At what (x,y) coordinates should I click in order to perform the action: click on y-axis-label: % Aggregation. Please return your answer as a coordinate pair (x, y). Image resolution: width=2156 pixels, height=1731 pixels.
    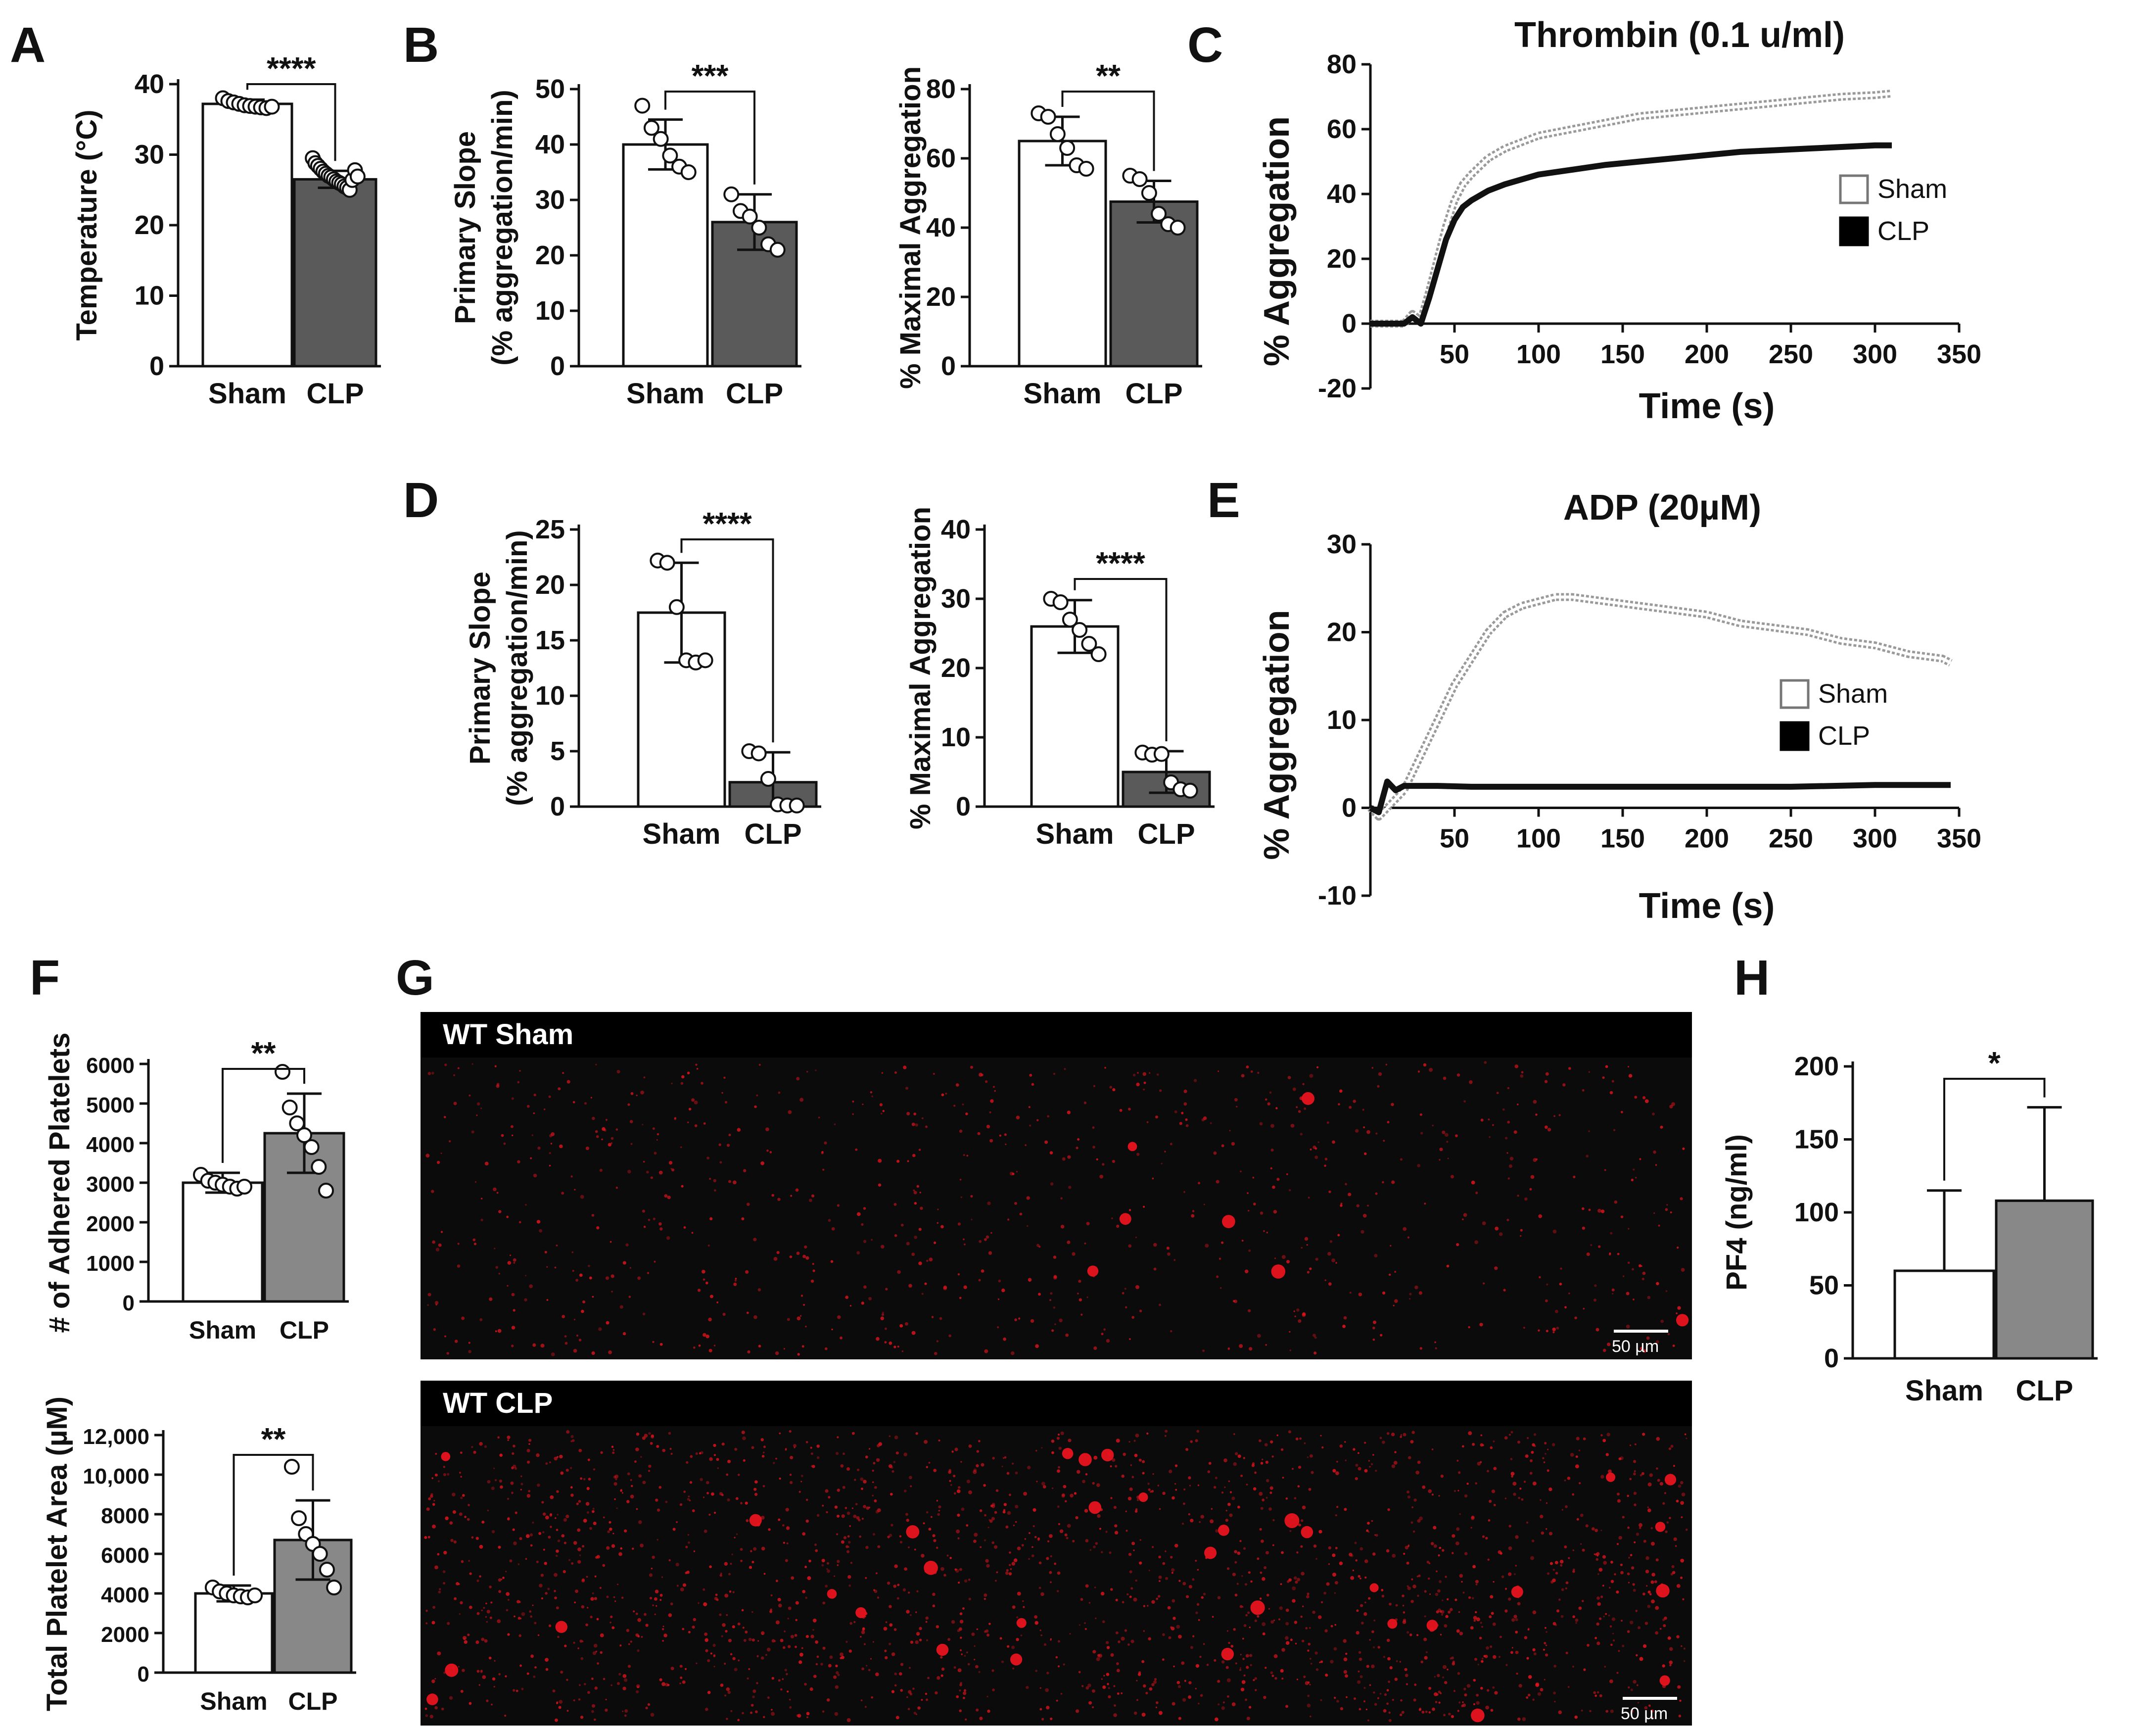
    Looking at the image, I should click on (1277, 735).